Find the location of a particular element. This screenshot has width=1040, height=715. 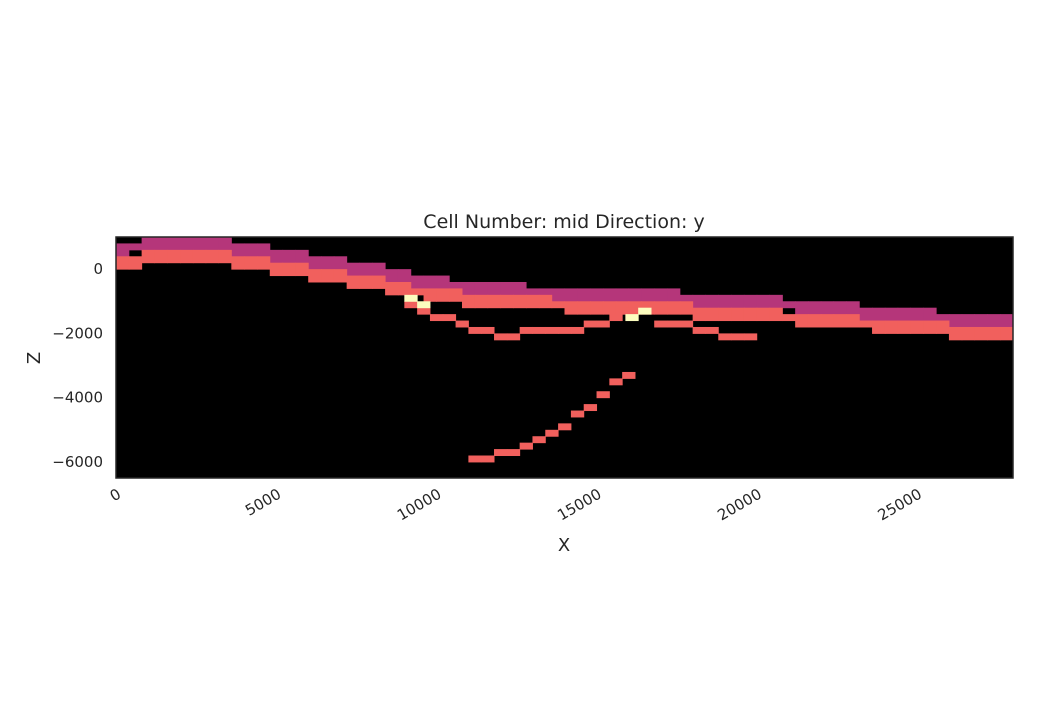

x-tick-label: 0 is located at coordinates (115, 495).